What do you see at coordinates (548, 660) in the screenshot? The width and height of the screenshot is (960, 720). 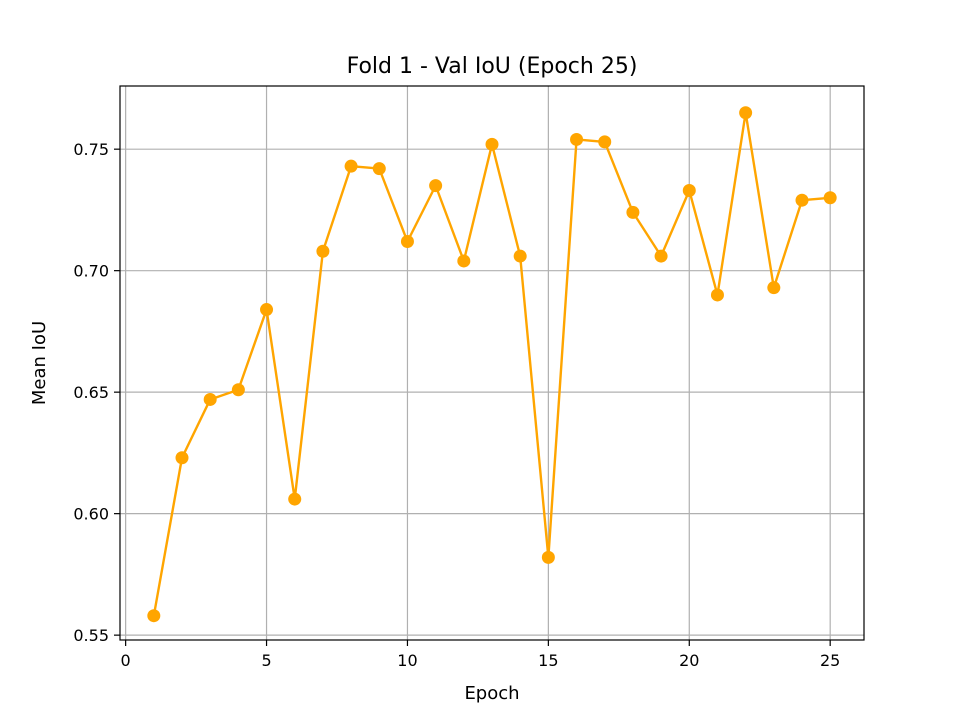 I see `x-tick-label: 15` at bounding box center [548, 660].